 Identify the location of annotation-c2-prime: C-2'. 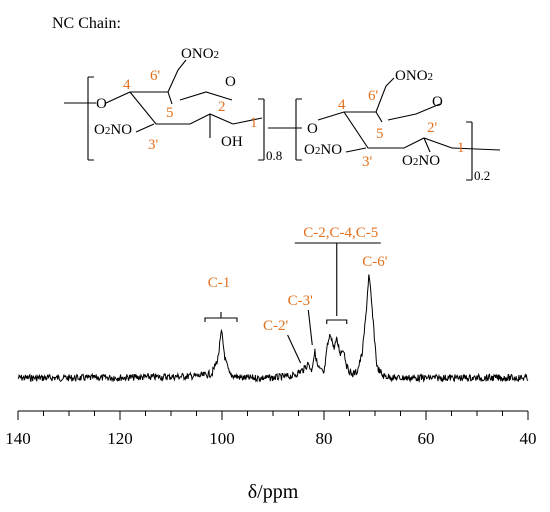
(276, 326).